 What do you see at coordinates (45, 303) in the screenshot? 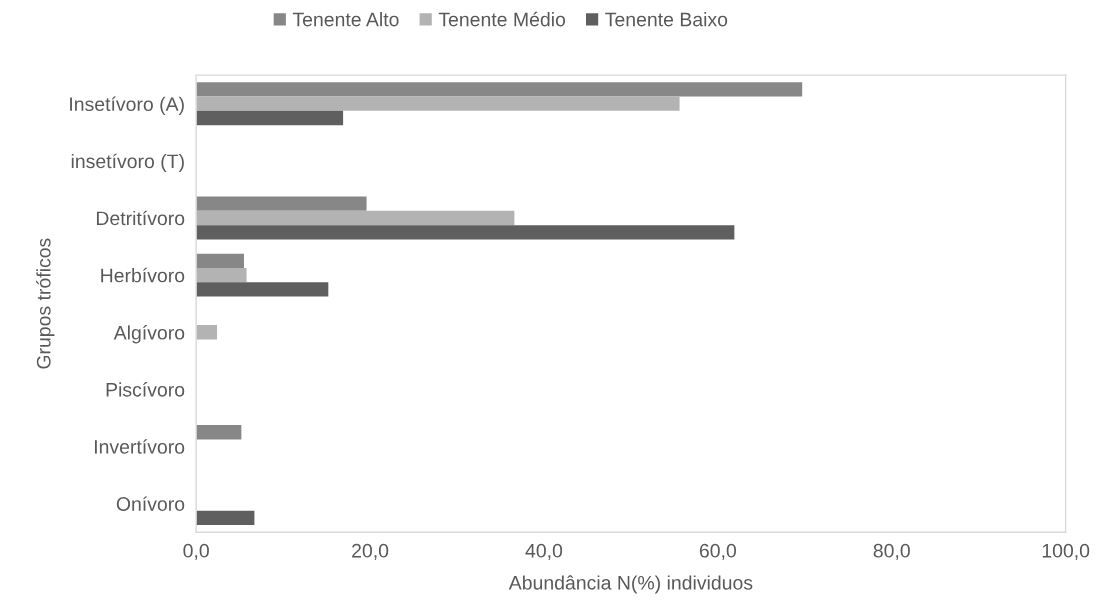
I see `y-axis-title: Grupos tróficos` at bounding box center [45, 303].